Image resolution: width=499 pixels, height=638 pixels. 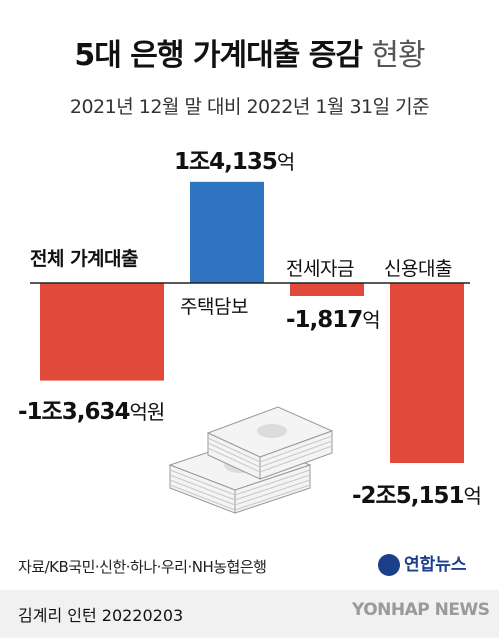 What do you see at coordinates (320, 269) in the screenshot?
I see `category-label-jeonse: 전세자금` at bounding box center [320, 269].